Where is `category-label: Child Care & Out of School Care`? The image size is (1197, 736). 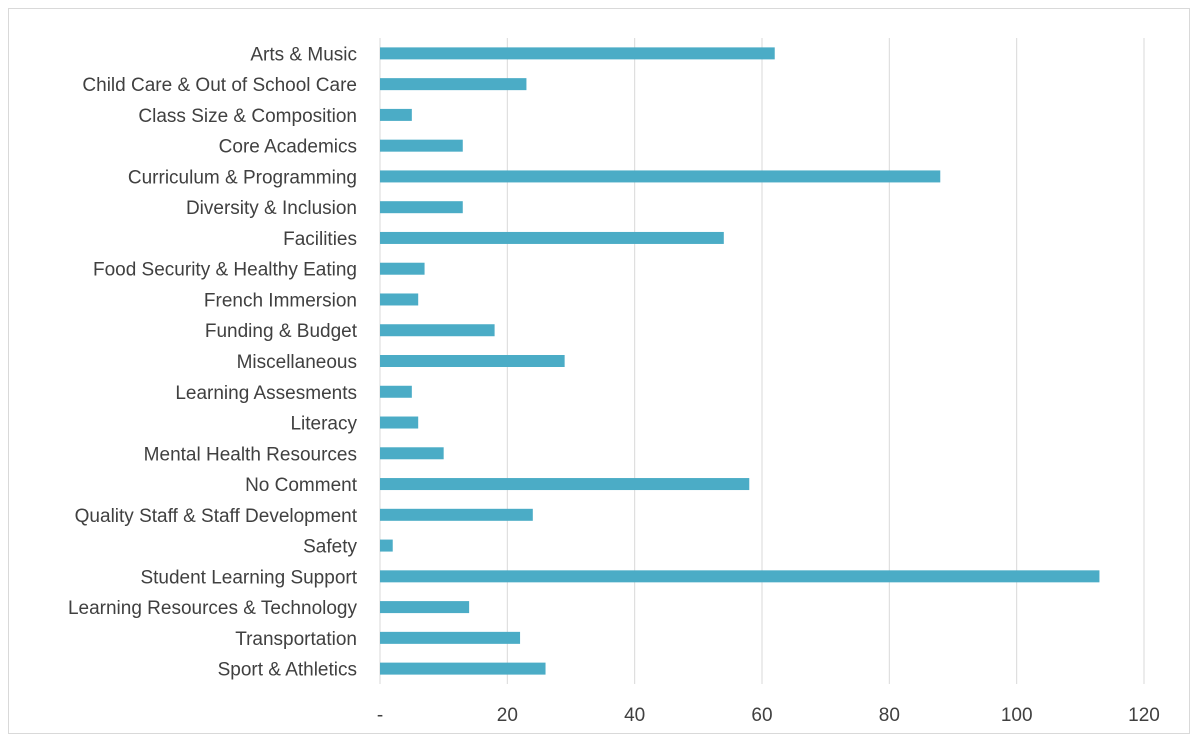 category-label: Child Care & Out of School Care is located at coordinates (219, 85).